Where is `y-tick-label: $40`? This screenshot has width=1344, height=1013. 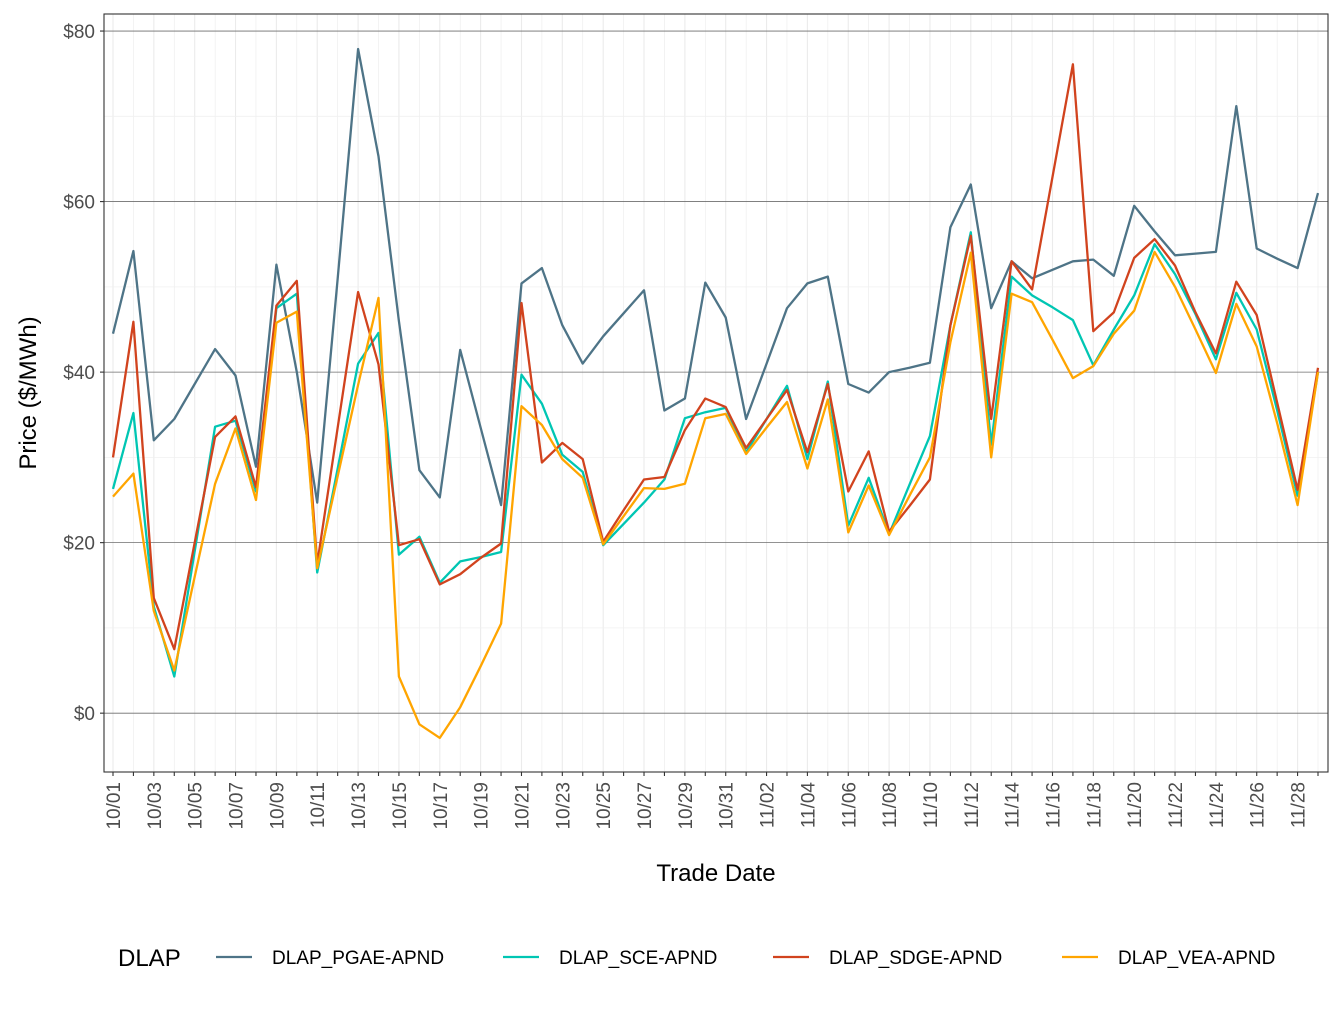
y-tick-label: $40 is located at coordinates (79, 373).